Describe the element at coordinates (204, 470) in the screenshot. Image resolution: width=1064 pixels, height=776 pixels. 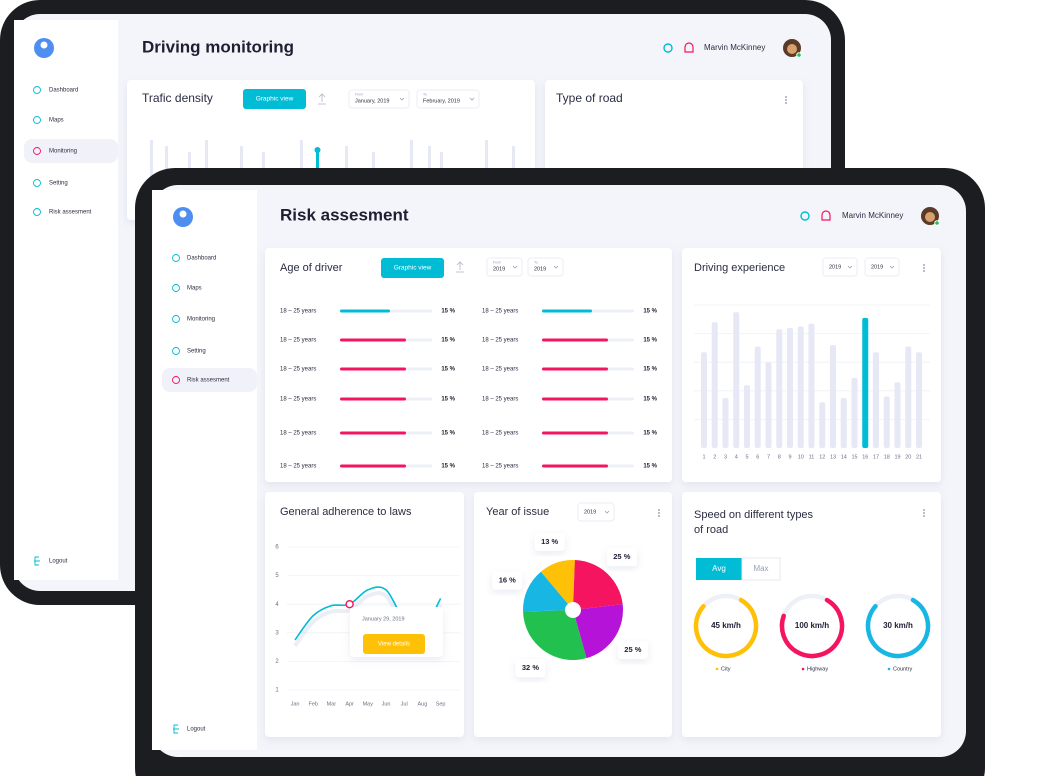
I see `sidebar` at that location.